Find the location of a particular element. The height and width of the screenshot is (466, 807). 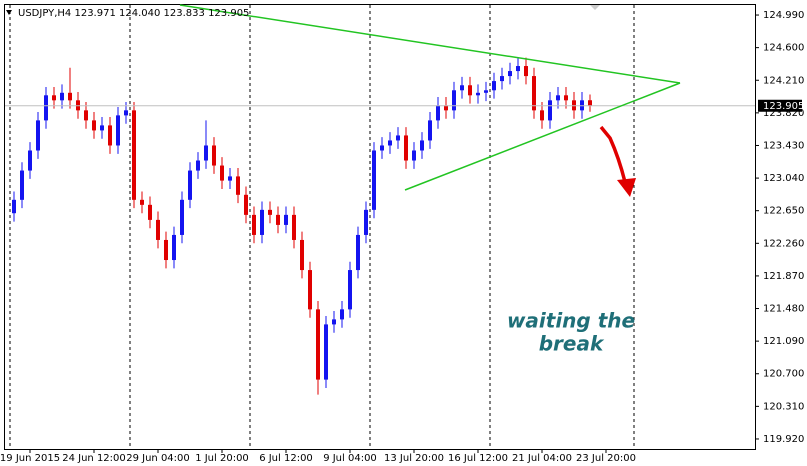

header-icon is located at coordinates (9, 12).